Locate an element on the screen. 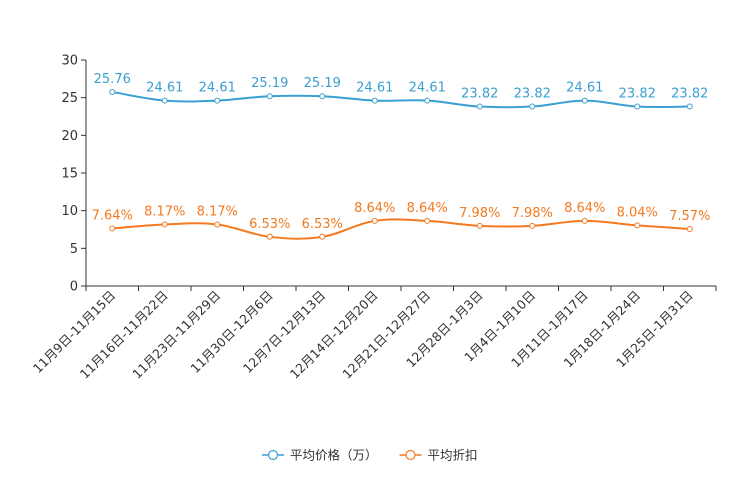 The height and width of the screenshot is (496, 744). legend: 平均价格（万） 平均折扣 is located at coordinates (370, 455).